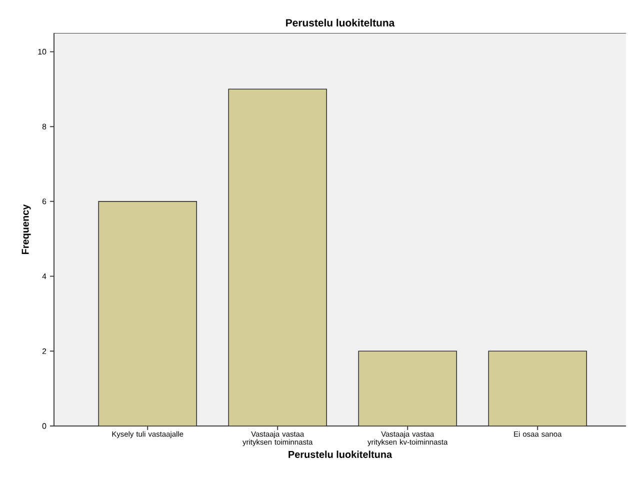  I want to click on y-axis-title: Frequency, so click(26, 229).